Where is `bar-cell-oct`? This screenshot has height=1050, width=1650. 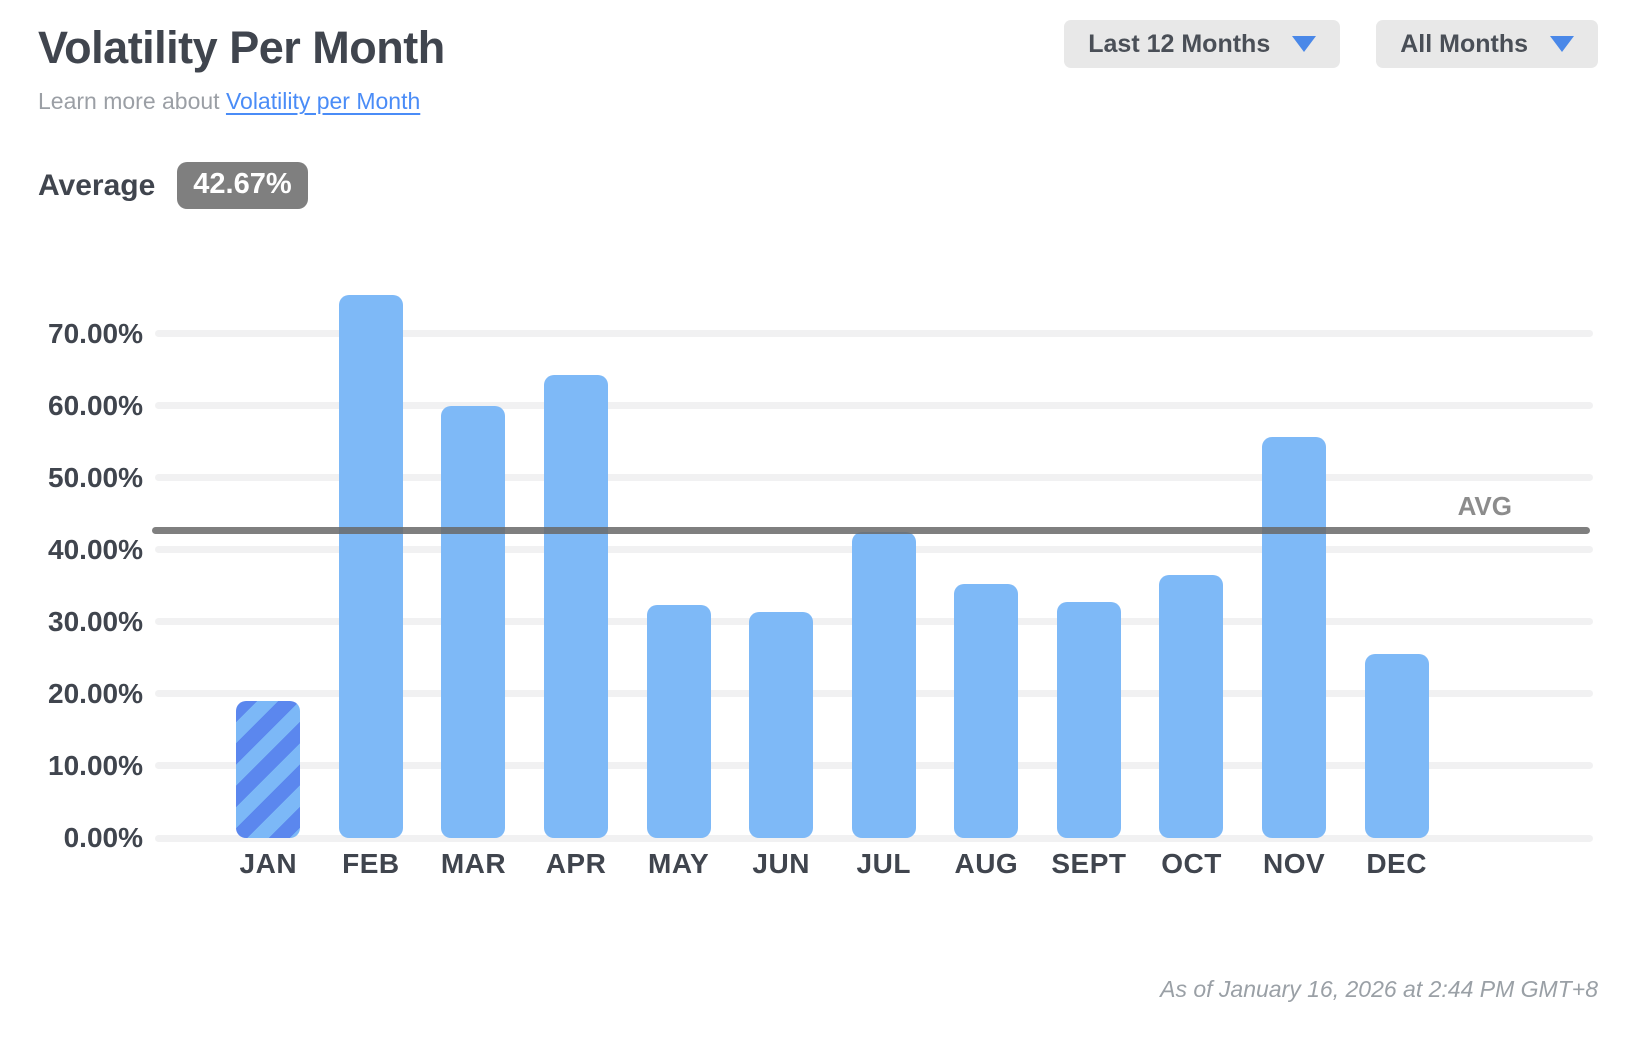
bar-cell-oct is located at coordinates (1191, 557).